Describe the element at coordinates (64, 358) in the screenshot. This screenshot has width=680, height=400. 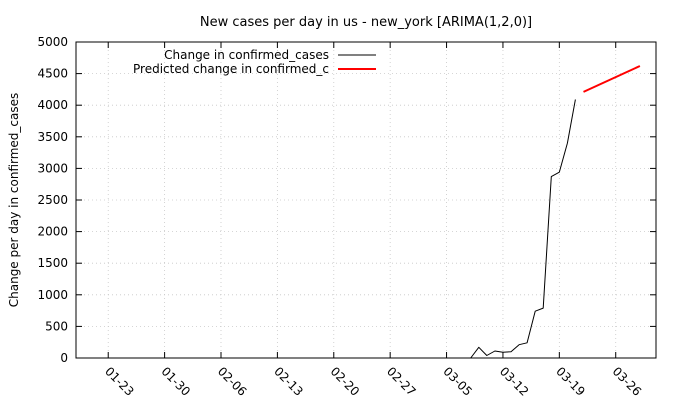
I see `y-tick-label: 0` at that location.